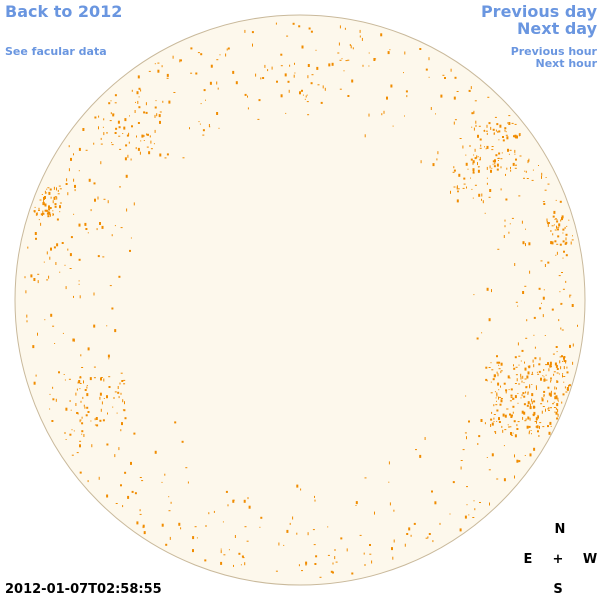 This screenshot has height=600, width=600. I want to click on next-day-link: Next day, so click(557, 28).